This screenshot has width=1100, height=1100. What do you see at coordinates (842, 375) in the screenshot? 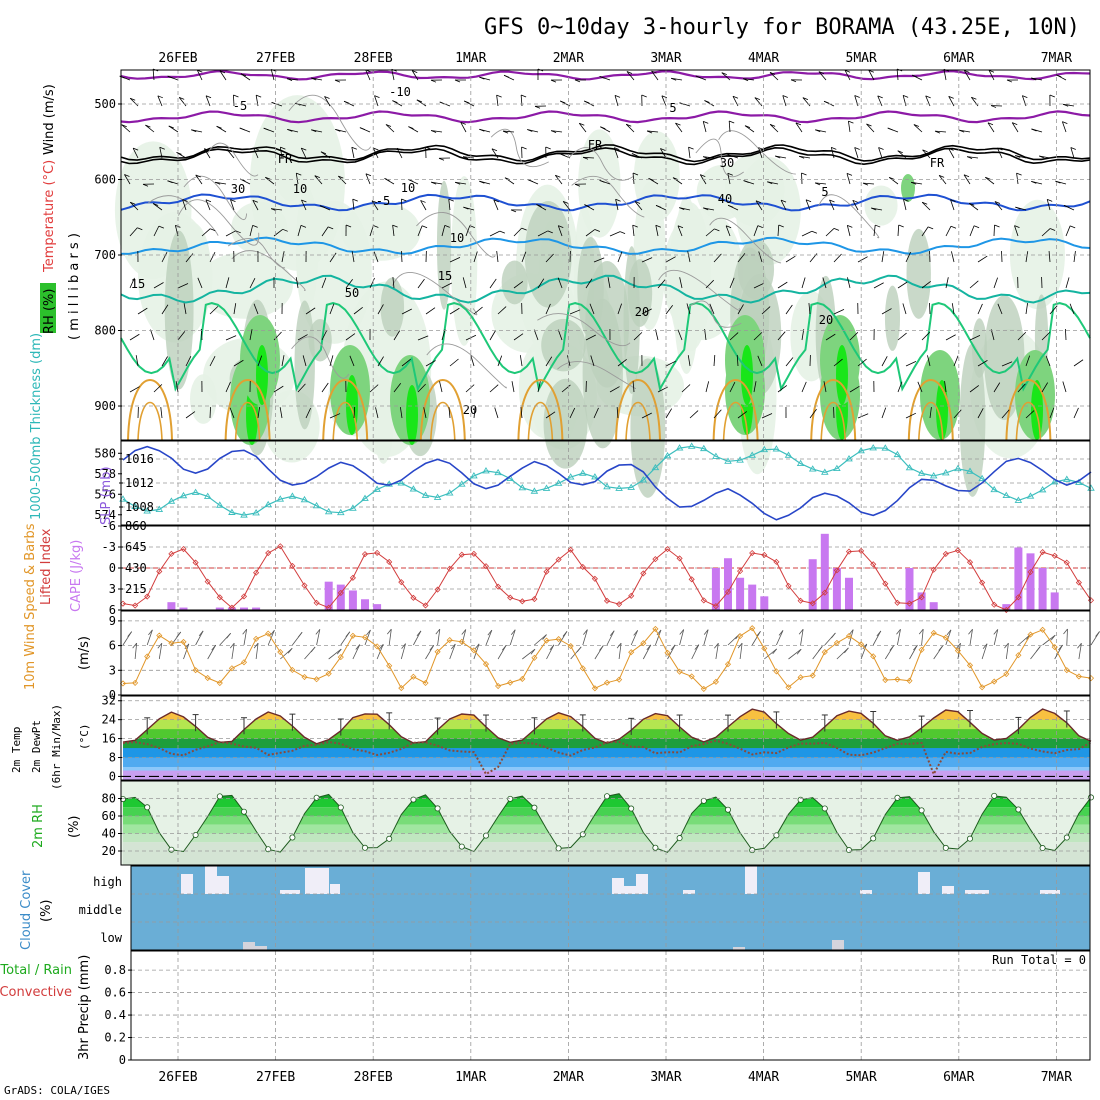
I see `rh-shade-saturated` at bounding box center [842, 375].